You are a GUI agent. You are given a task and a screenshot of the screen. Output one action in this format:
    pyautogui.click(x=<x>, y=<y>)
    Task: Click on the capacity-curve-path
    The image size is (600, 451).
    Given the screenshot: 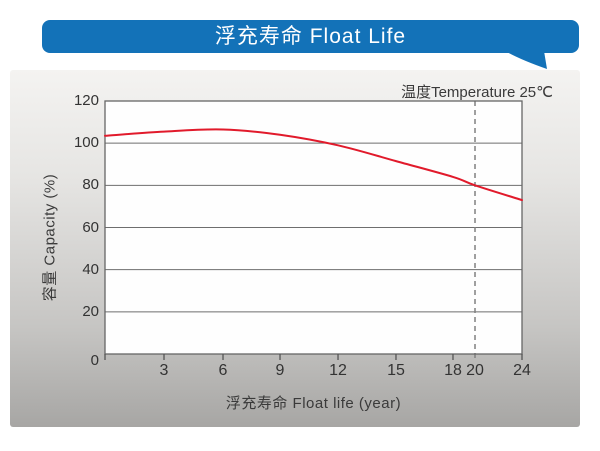 What is the action you would take?
    pyautogui.click(x=313, y=165)
    